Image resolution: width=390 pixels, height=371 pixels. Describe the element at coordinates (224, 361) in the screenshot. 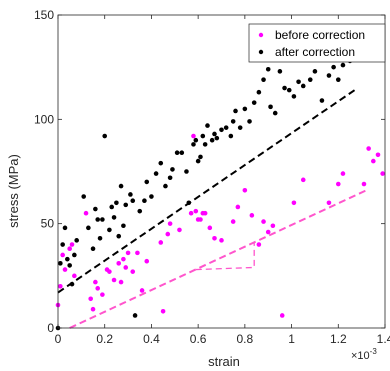

I see `x-axis-label: strain` at that location.